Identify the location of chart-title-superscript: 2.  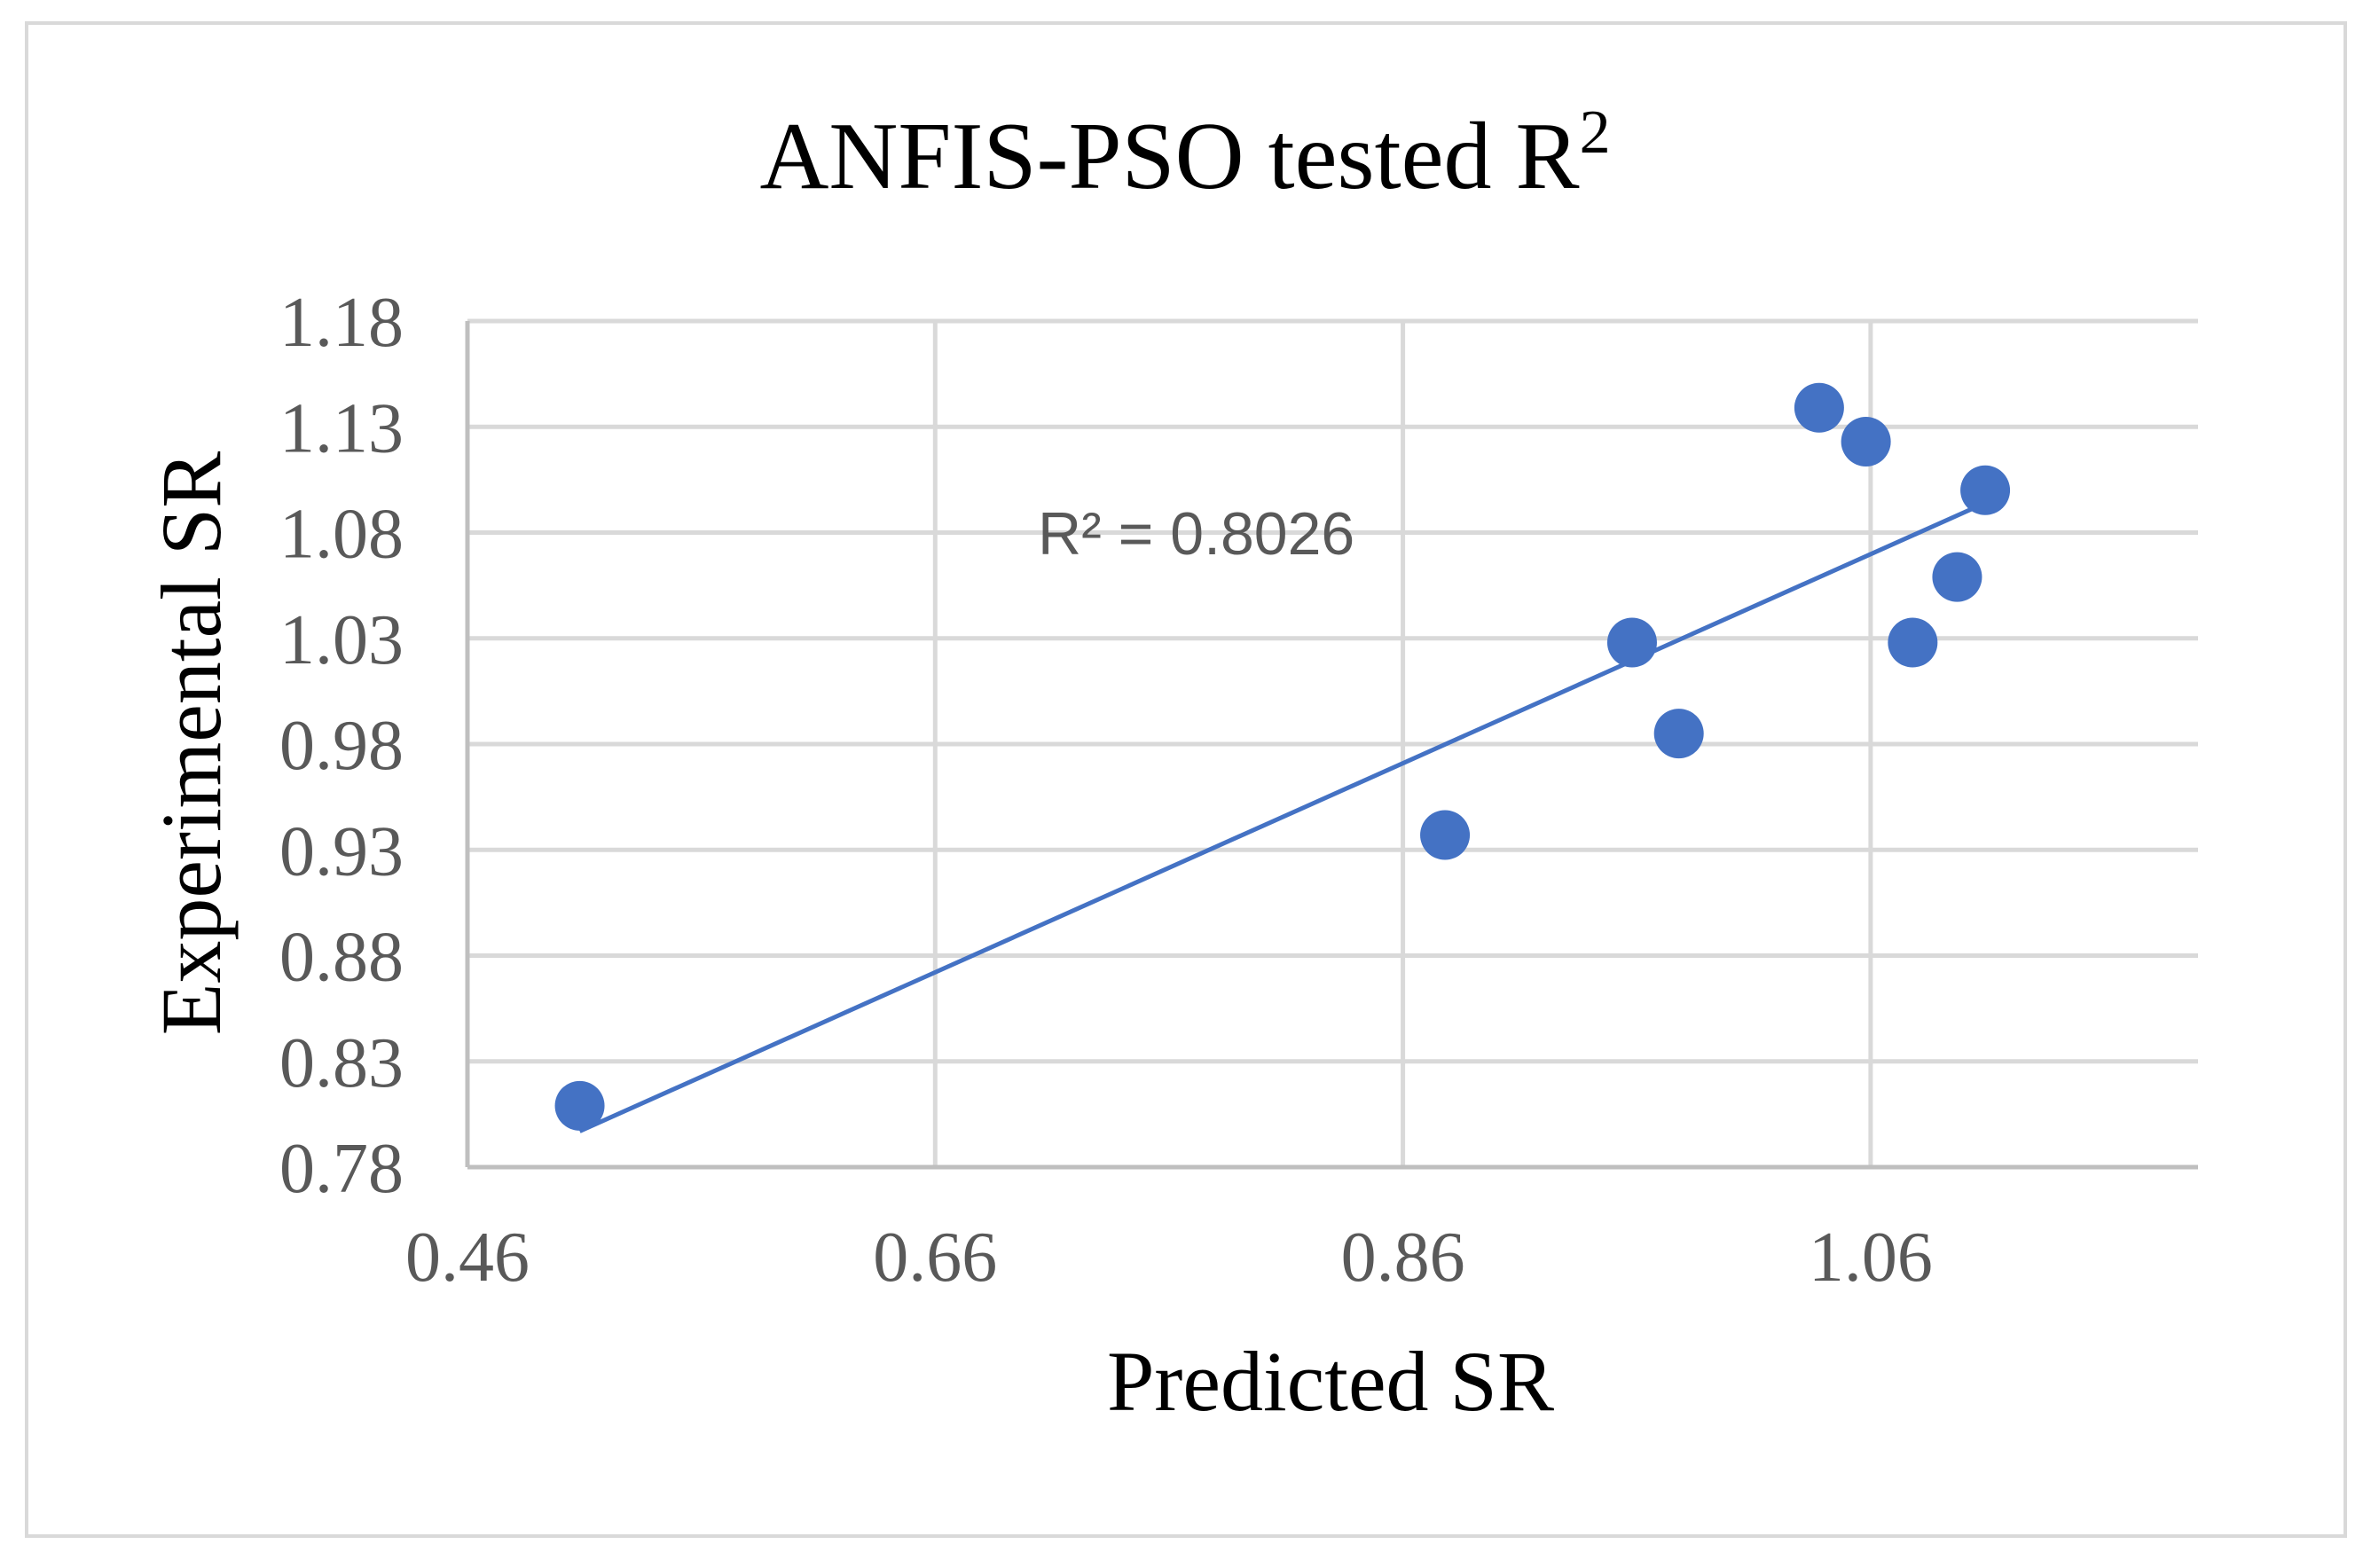
(1595, 132).